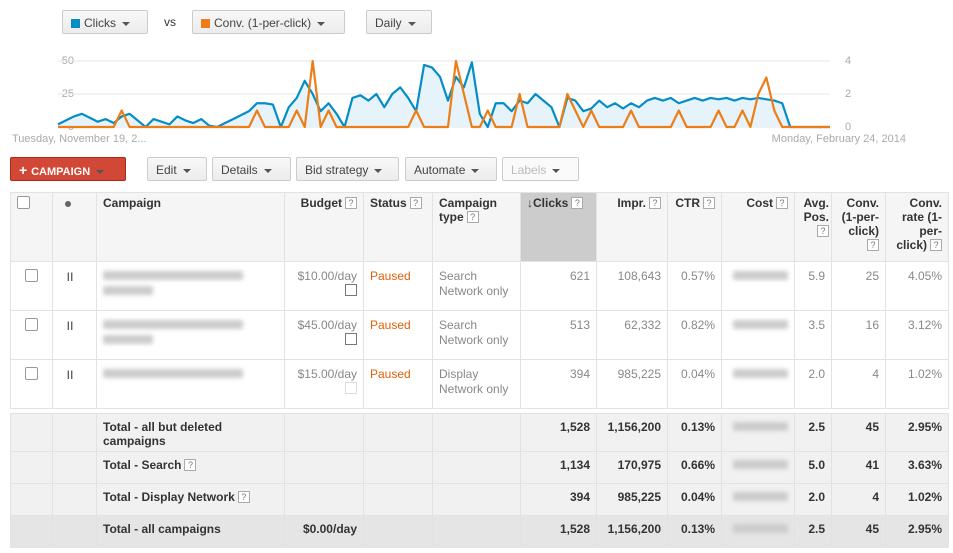 Image resolution: width=953 pixels, height=553 pixels. Describe the element at coordinates (632, 286) in the screenshot. I see `cell: 108,643` at that location.